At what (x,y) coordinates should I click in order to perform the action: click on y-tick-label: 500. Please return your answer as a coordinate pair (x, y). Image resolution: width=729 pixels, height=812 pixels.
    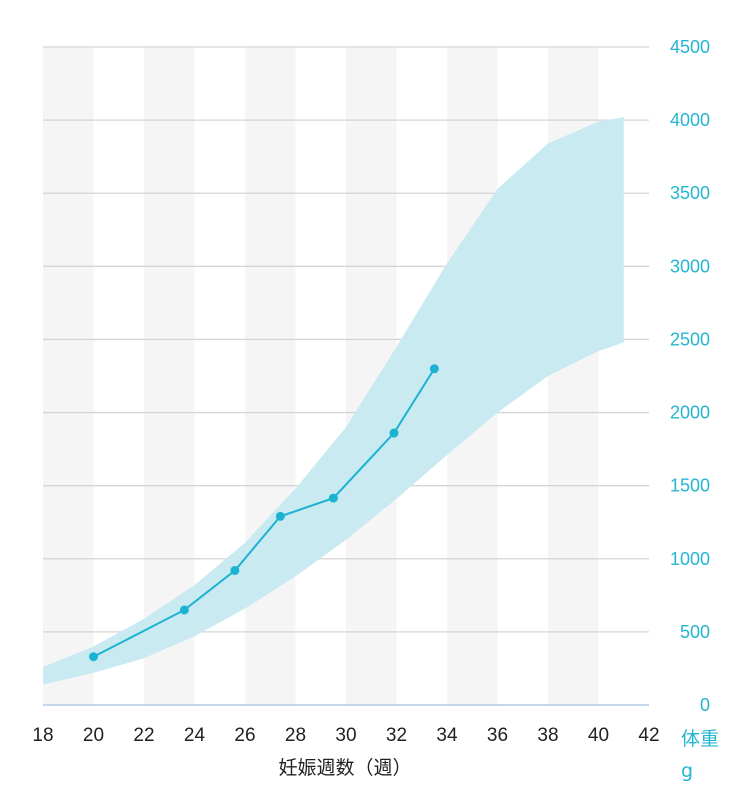
    Looking at the image, I should click on (695, 632).